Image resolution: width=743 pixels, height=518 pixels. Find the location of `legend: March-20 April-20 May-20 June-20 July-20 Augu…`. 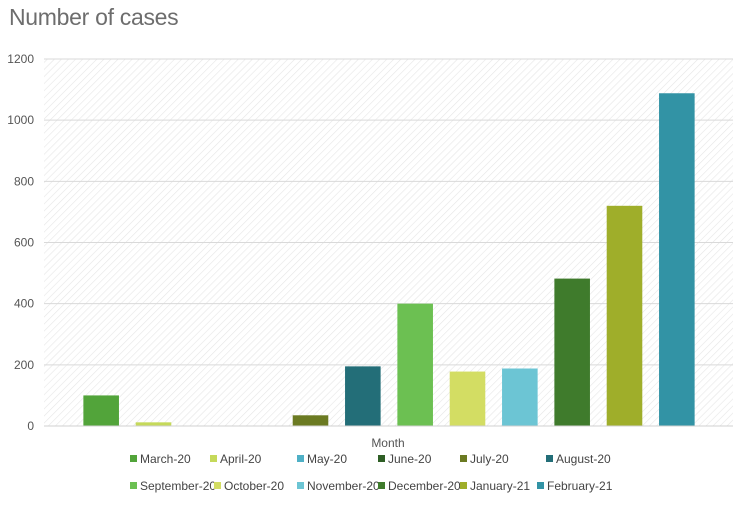

legend: March-20 April-20 May-20 June-20 July-20 Augu… is located at coordinates (371, 472).